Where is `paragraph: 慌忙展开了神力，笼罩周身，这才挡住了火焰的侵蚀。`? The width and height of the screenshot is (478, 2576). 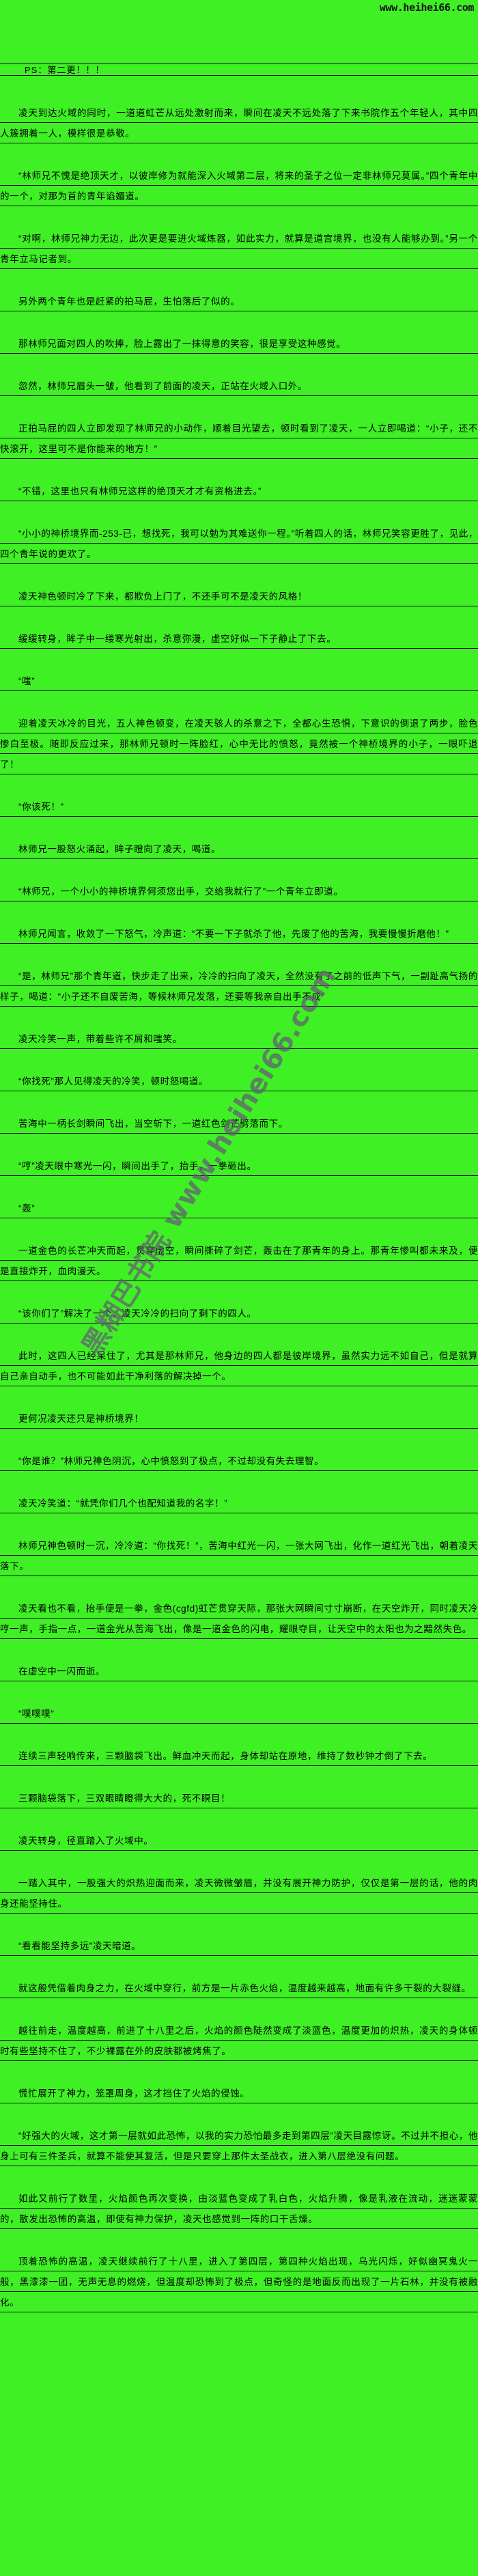
paragraph: 慌忙展开了神力，笼罩周身，这才挡住了火焰的侵蚀。 is located at coordinates (239, 2094).